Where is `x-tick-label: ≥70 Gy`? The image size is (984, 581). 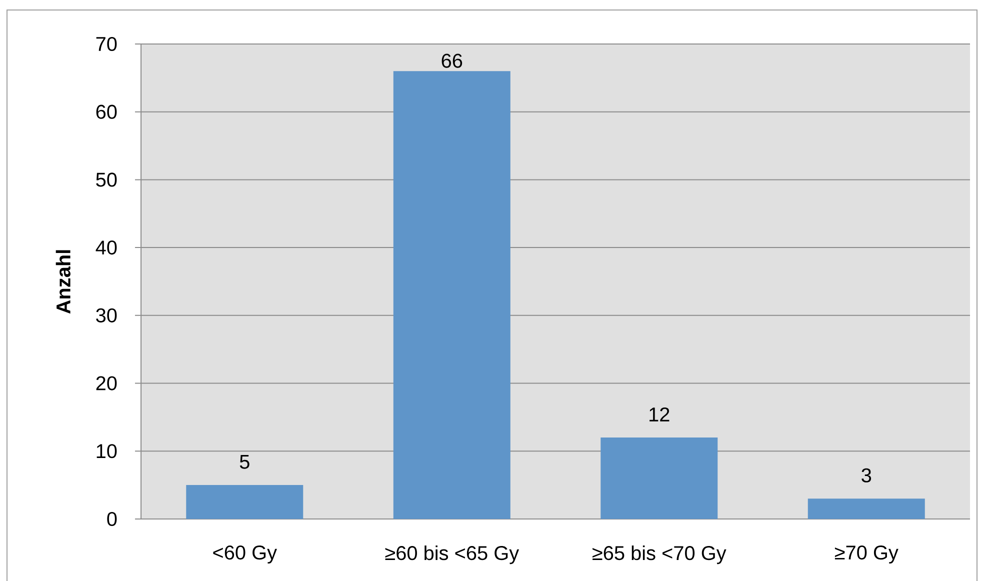 x-tick-label: ≥70 Gy is located at coordinates (866, 555).